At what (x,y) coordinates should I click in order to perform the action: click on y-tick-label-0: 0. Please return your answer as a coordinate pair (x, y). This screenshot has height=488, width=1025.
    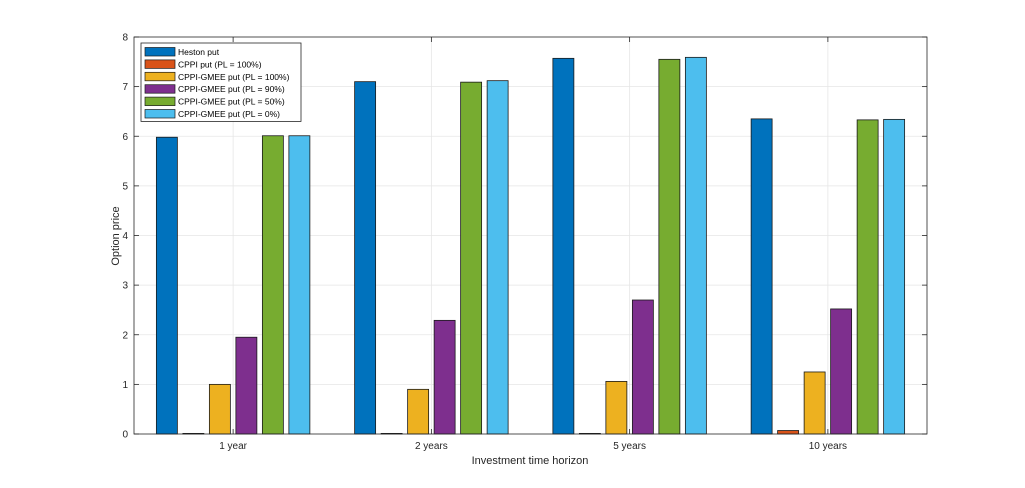
    Looking at the image, I should click on (125, 435).